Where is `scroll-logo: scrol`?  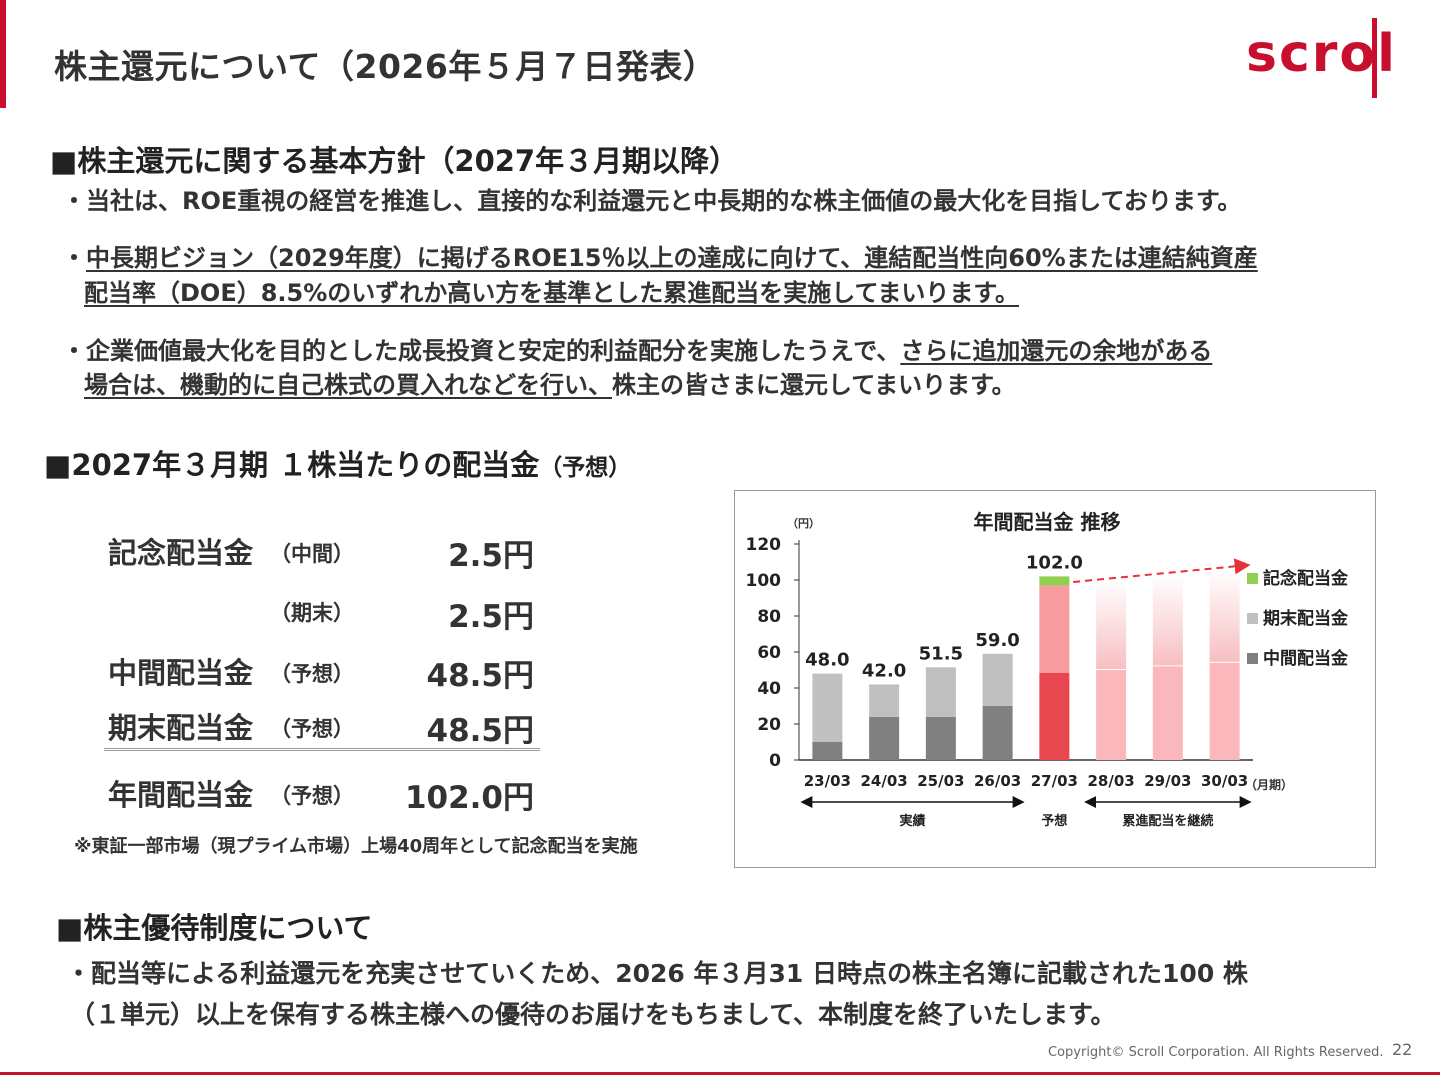 scroll-logo: scrol is located at coordinates (1331, 59).